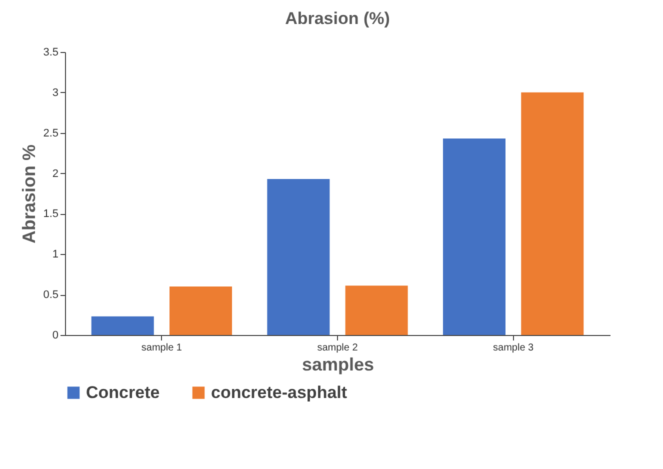 The height and width of the screenshot is (469, 663). Describe the element at coordinates (513, 348) in the screenshot. I see `x-tick-label: sample 3` at that location.